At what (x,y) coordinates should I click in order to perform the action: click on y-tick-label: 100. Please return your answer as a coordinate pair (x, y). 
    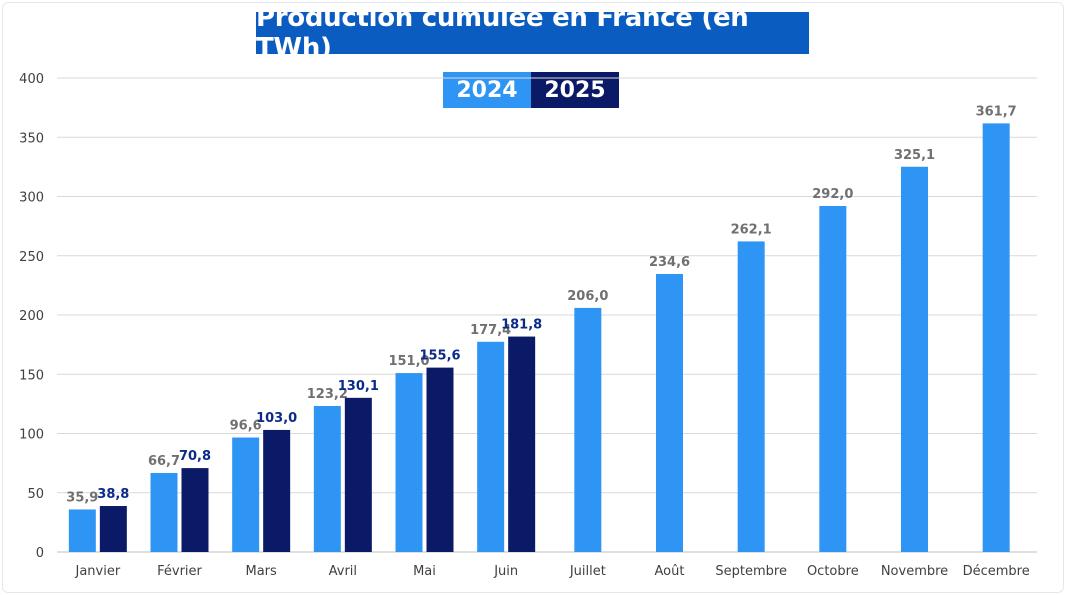
    Looking at the image, I should click on (31, 435).